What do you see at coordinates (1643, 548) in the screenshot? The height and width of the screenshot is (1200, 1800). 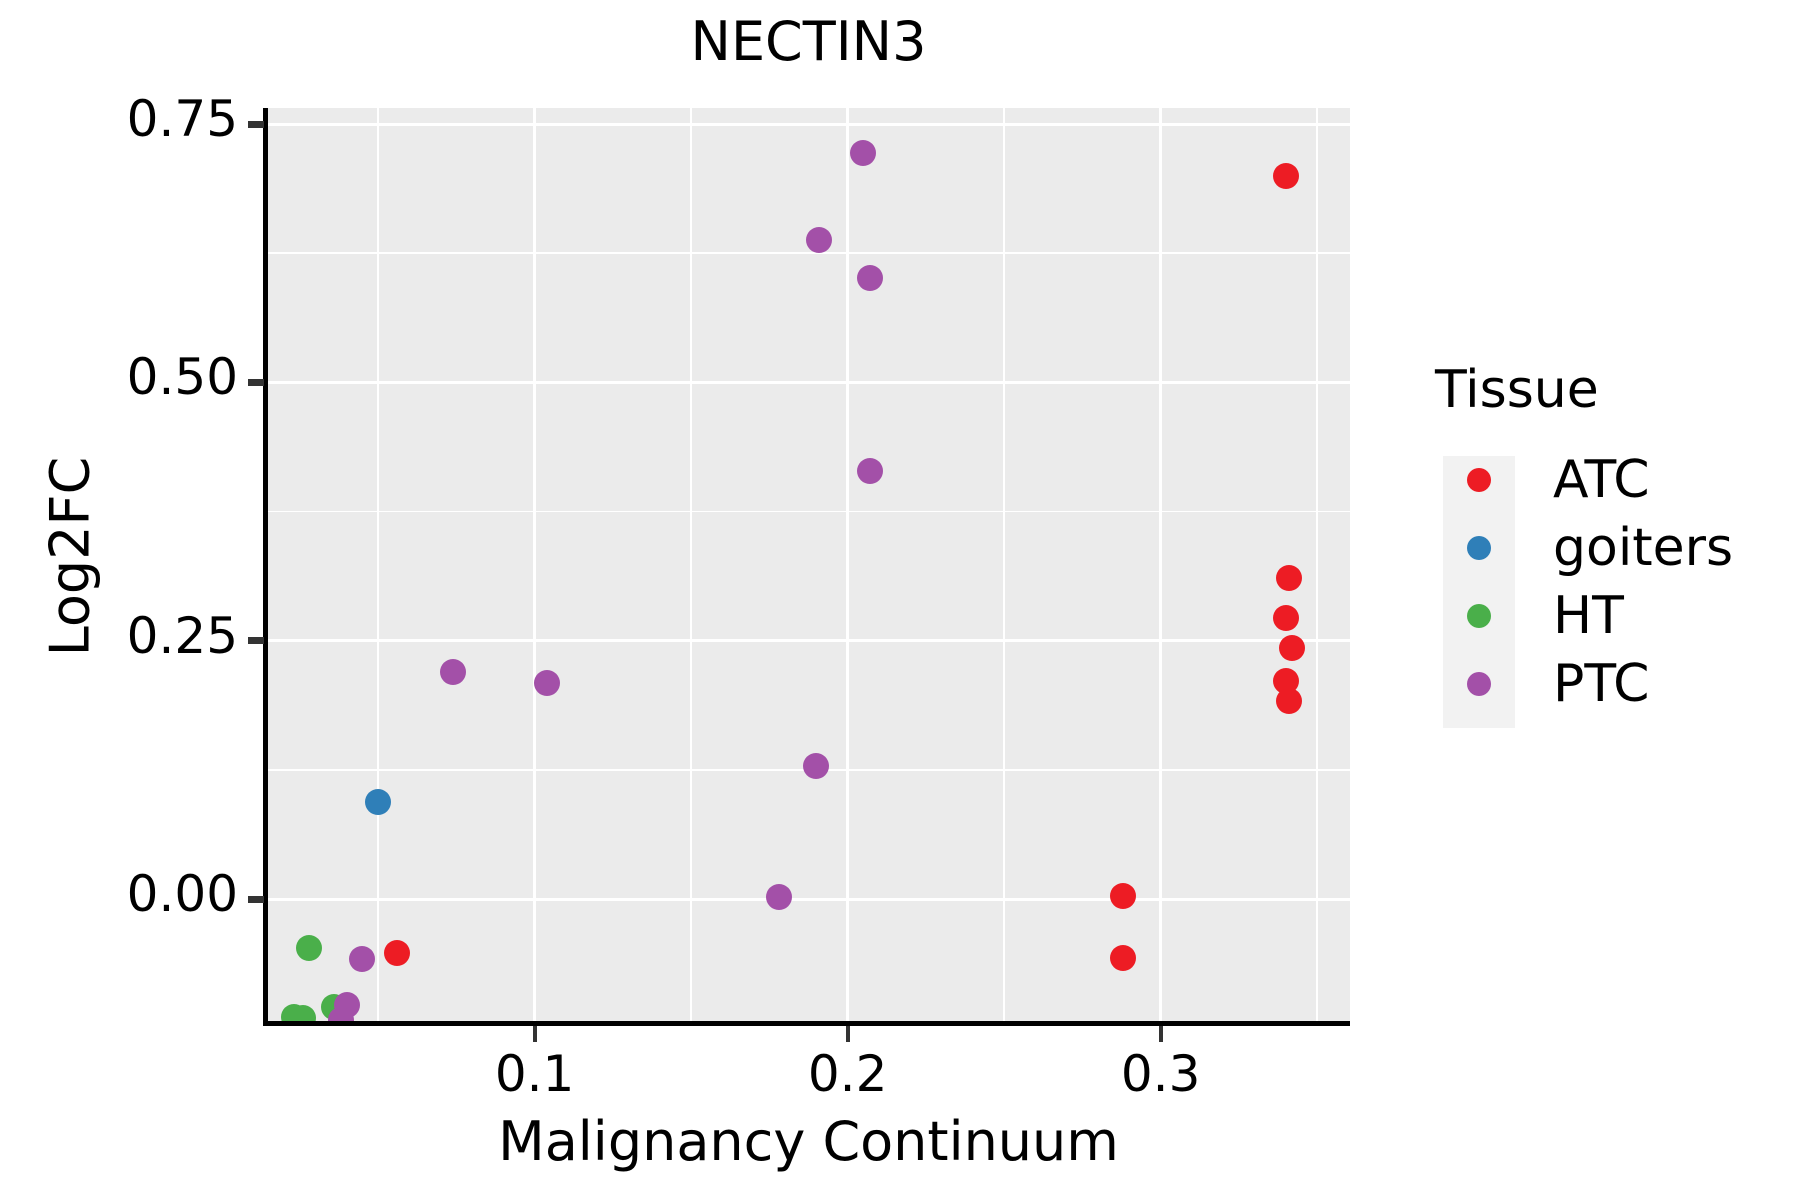 I see `legend-item-label: goiters` at bounding box center [1643, 548].